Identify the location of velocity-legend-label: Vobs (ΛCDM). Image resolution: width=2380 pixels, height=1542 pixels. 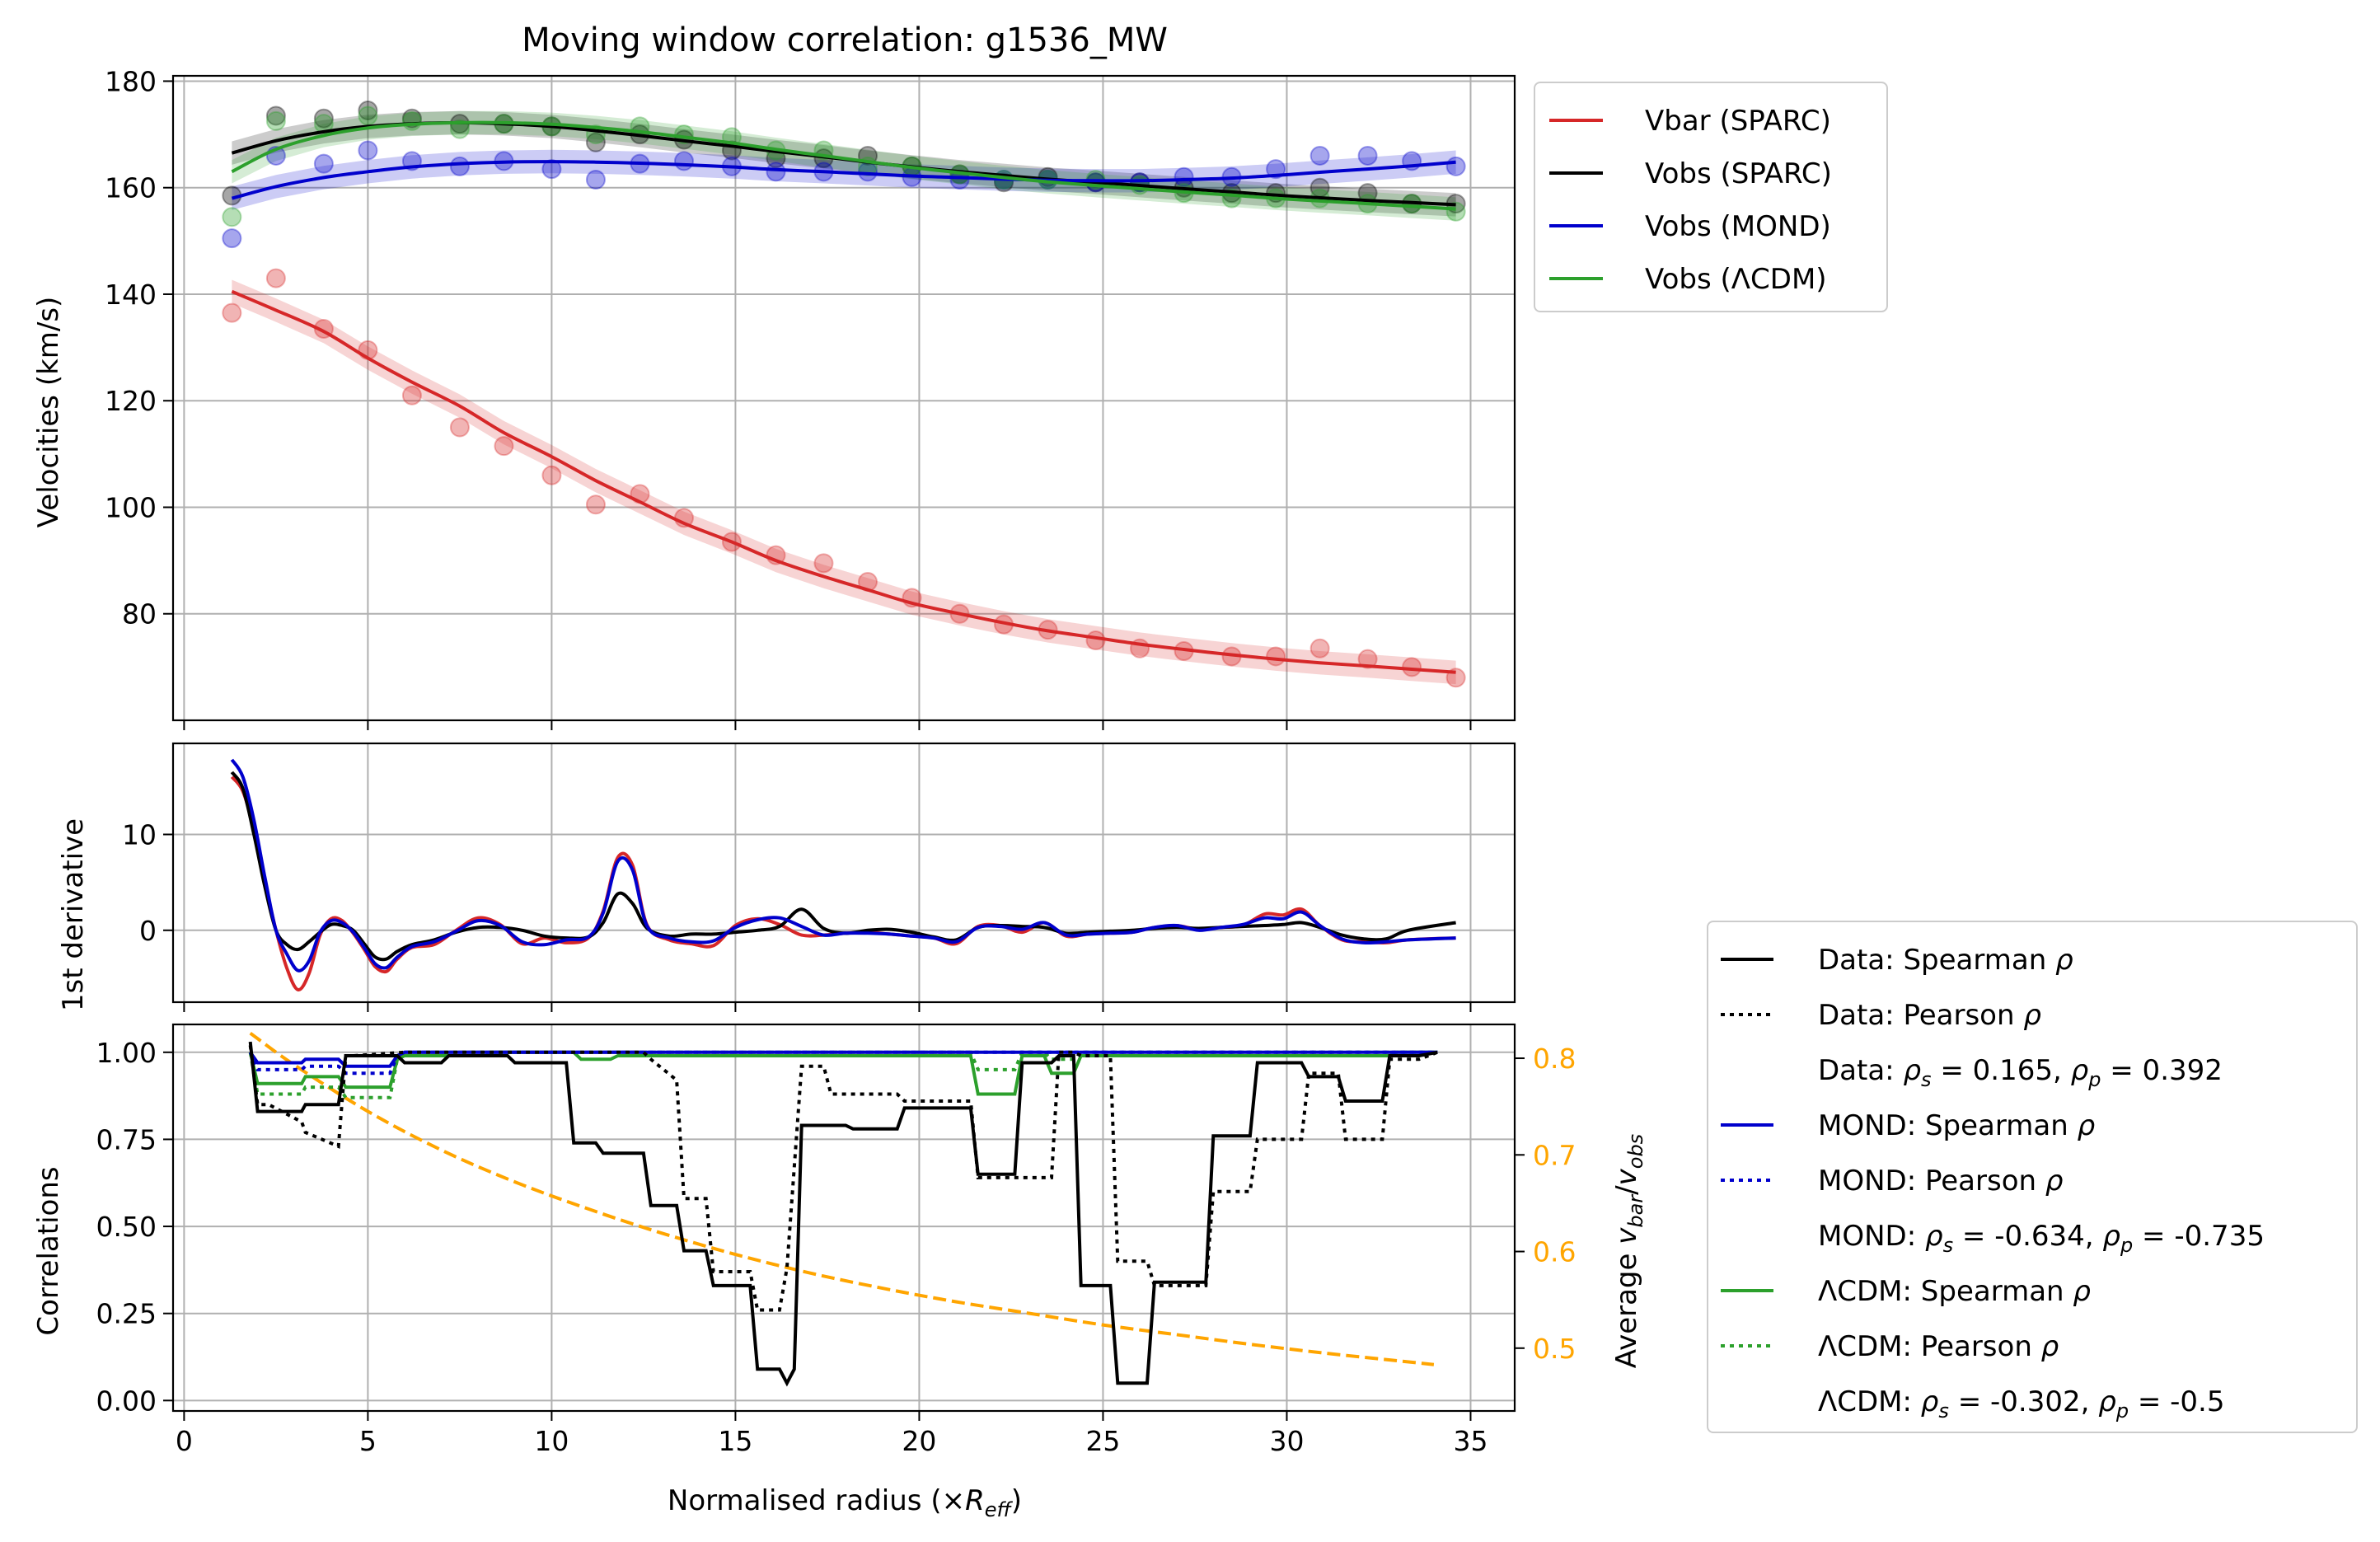
(1736, 279).